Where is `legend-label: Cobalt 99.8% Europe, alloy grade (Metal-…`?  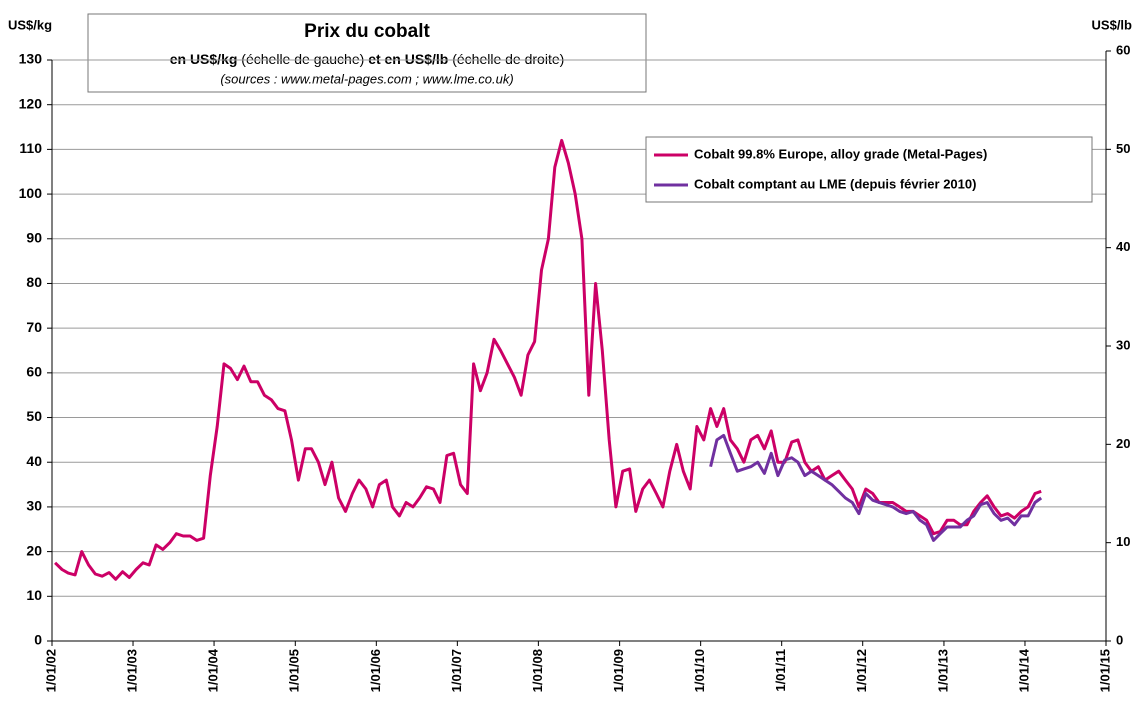
legend-label: Cobalt 99.8% Europe, alloy grade (Metal-… is located at coordinates (840, 153).